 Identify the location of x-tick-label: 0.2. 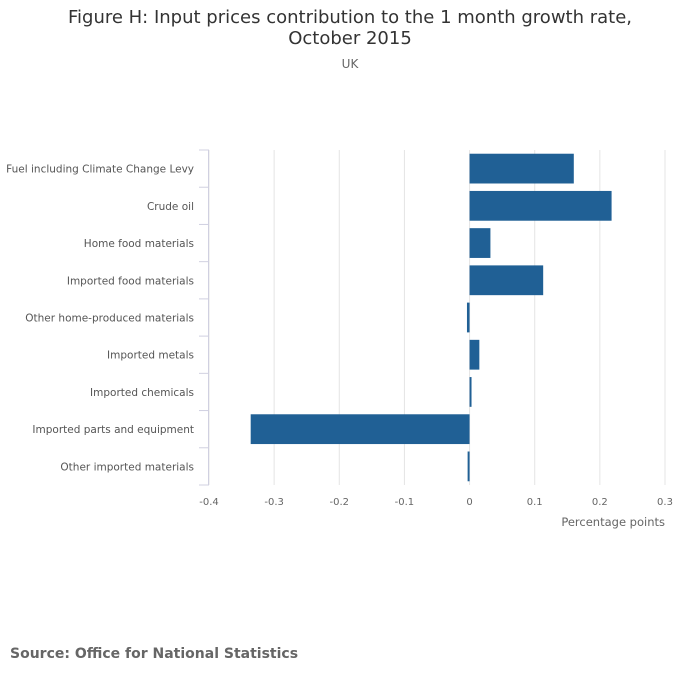
(600, 502).